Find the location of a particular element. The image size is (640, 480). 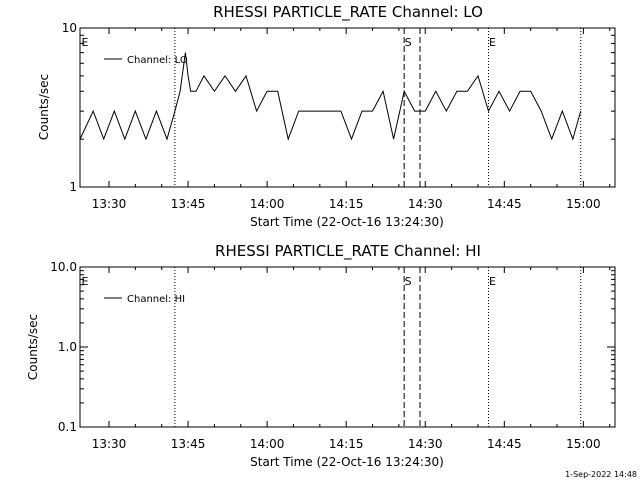

hi-x-tick-label: 14:15 is located at coordinates (346, 444).